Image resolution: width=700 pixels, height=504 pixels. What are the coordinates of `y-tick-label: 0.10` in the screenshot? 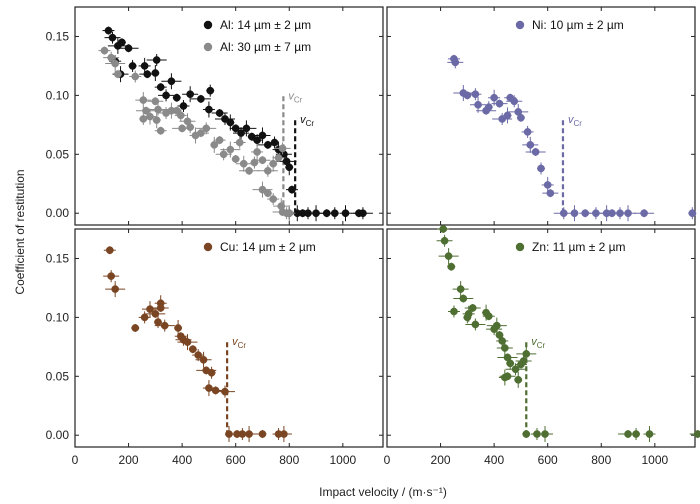 It's located at (58, 317).